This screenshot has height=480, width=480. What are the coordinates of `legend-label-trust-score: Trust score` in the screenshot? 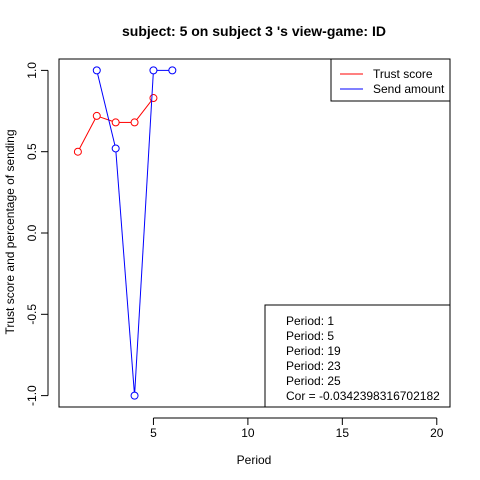 It's located at (403, 74).